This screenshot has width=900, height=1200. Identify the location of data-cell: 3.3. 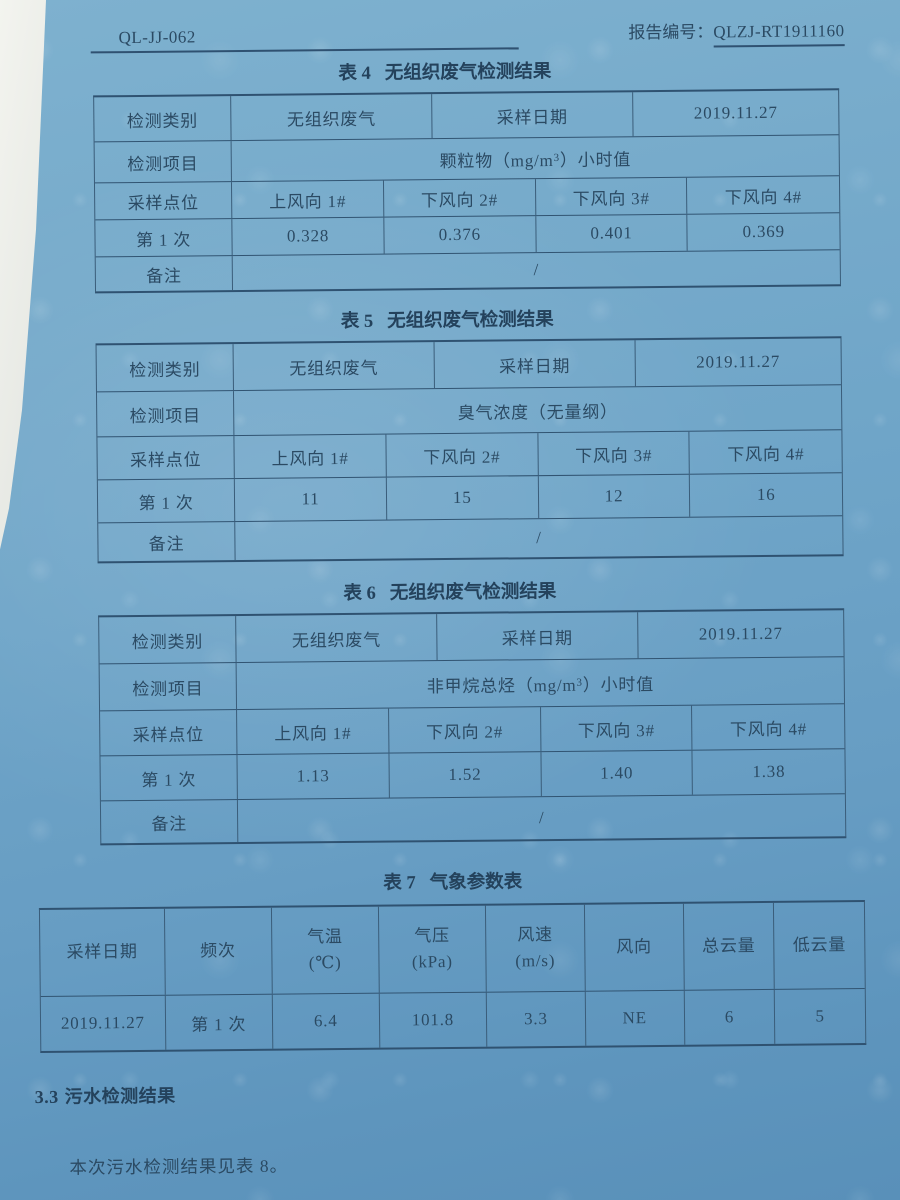
(535, 1019).